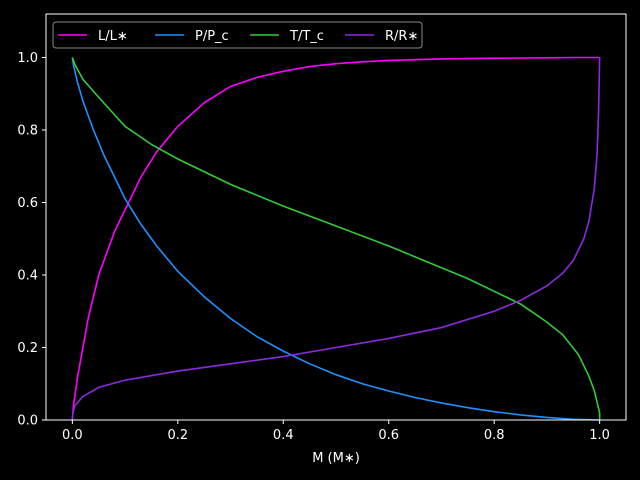 This screenshot has height=480, width=640. Describe the element at coordinates (401, 36) in the screenshot. I see `legend-label-3: R/R∗` at that location.